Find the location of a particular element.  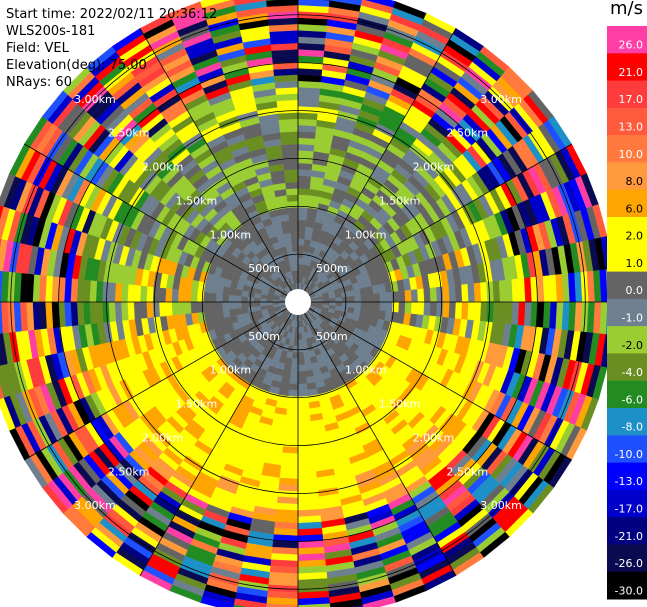

range-ring-label: 1.50km is located at coordinates (400, 200).